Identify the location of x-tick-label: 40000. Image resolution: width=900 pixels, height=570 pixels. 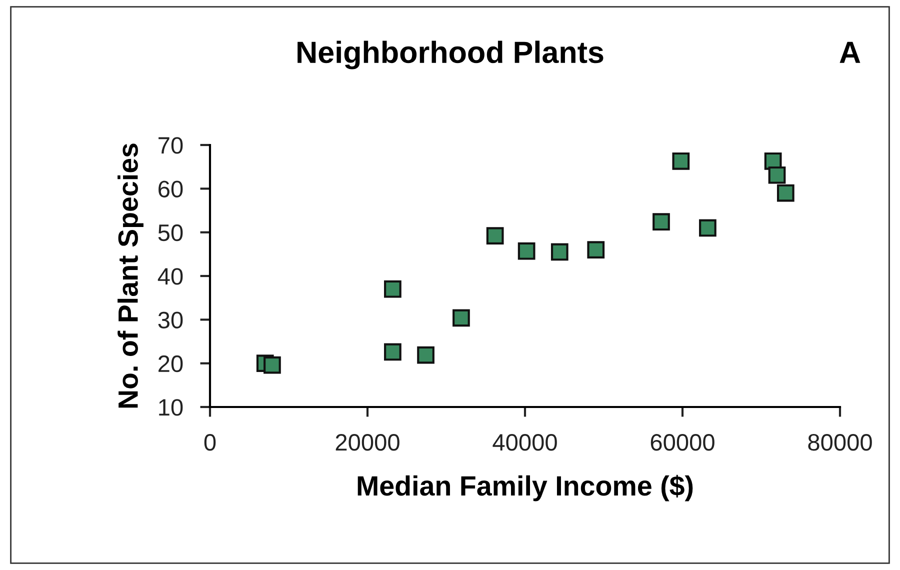
(524, 442).